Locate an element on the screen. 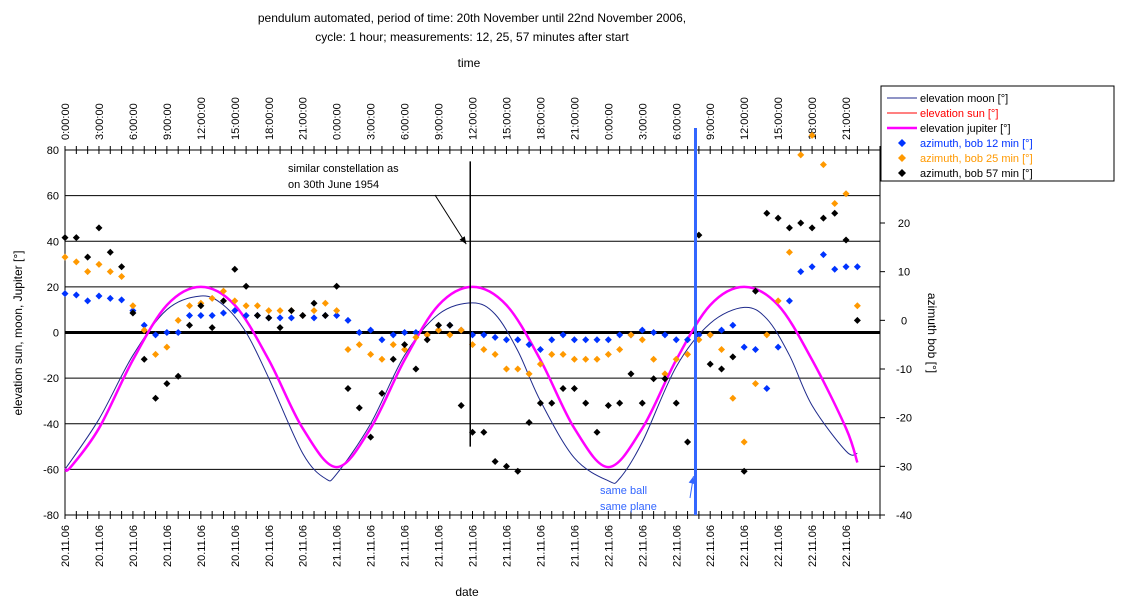  legend-azimuth-bob-25-min-label: azimuth, bob 25 min [°] is located at coordinates (976, 159).